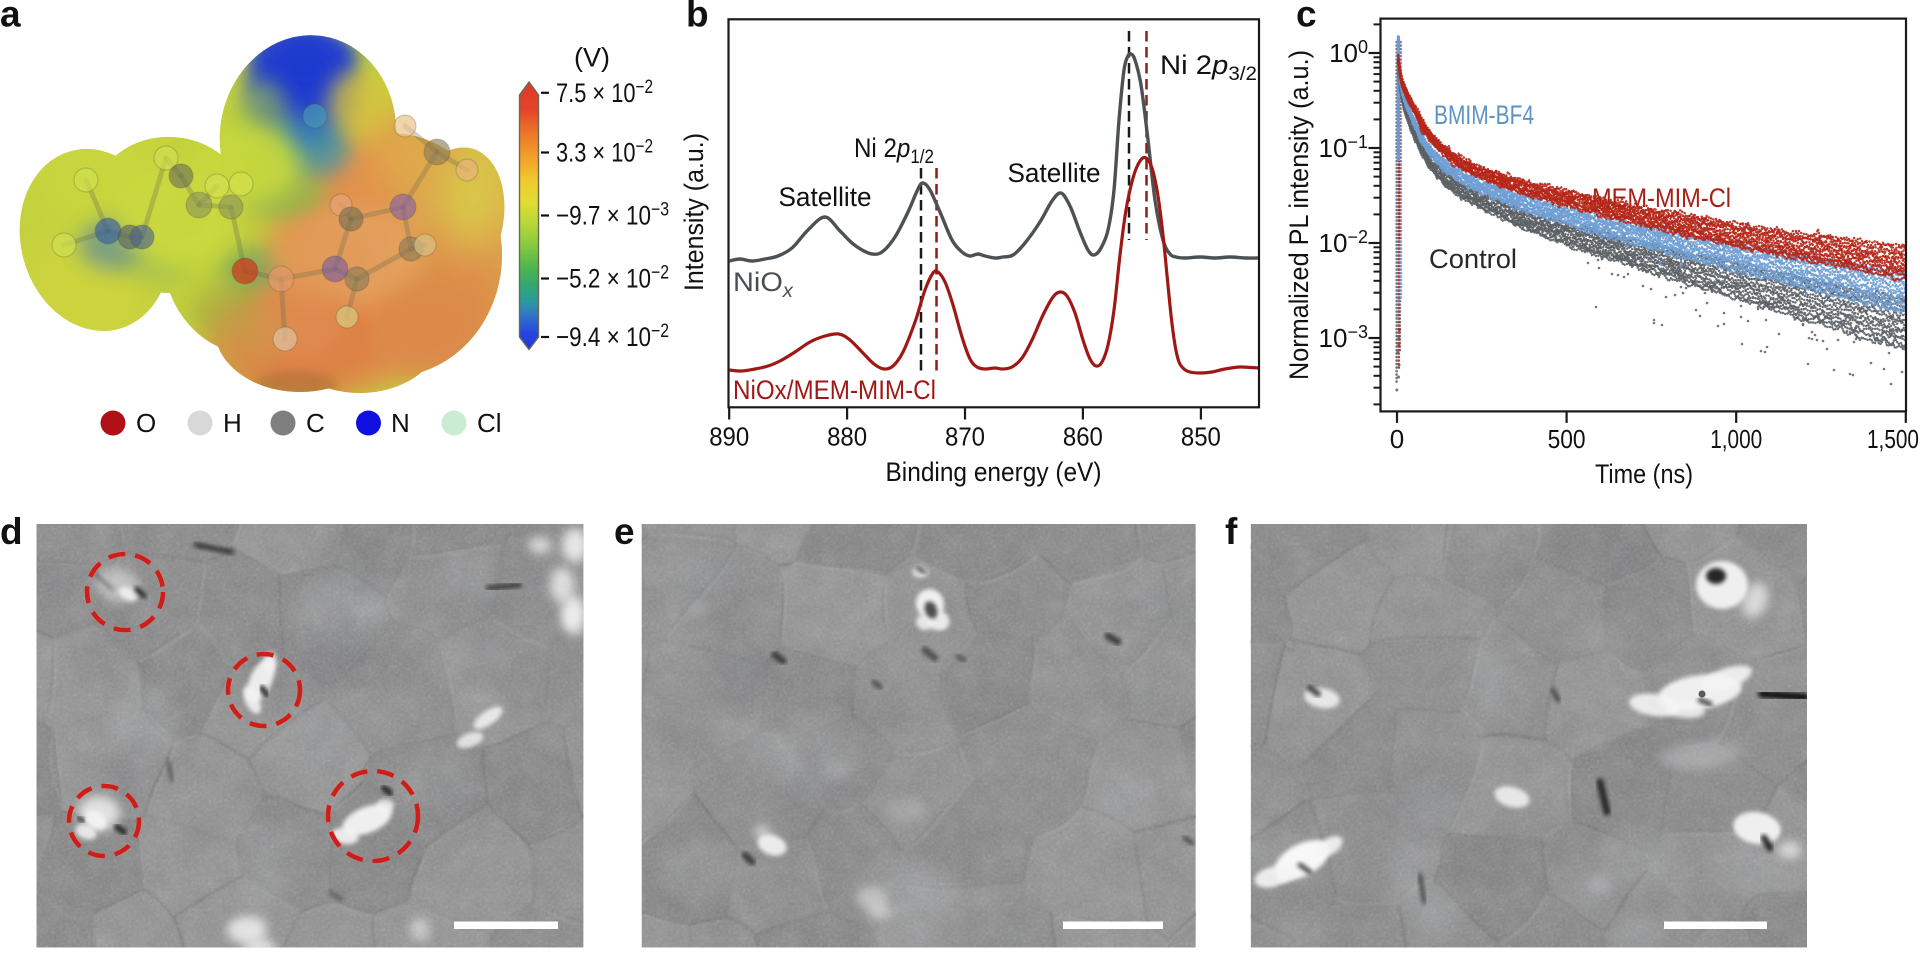 Image resolution: width=1920 pixels, height=953 pixels. What do you see at coordinates (1397, 439) in the screenshot?
I see `svg-text: 0` at bounding box center [1397, 439].